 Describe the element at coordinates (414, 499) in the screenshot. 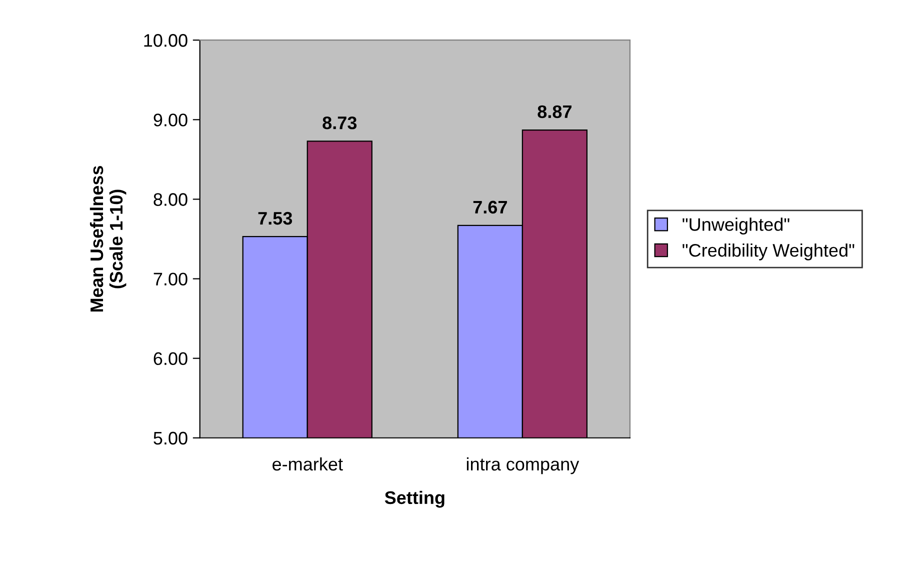

I see `x-axis-title: Setting` at that location.